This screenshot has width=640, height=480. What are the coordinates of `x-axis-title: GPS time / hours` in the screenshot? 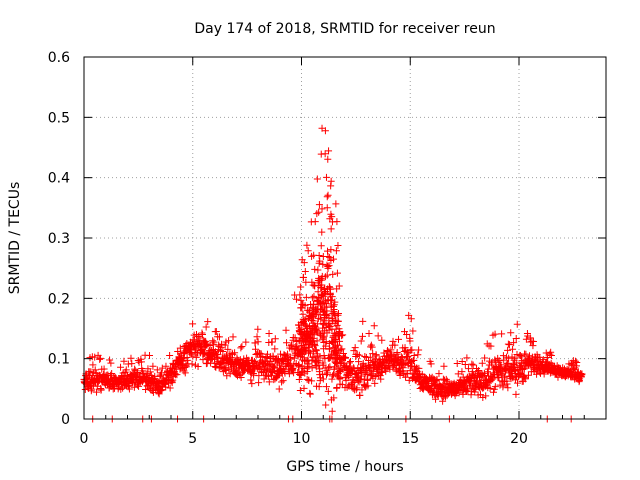 It's located at (344, 467).